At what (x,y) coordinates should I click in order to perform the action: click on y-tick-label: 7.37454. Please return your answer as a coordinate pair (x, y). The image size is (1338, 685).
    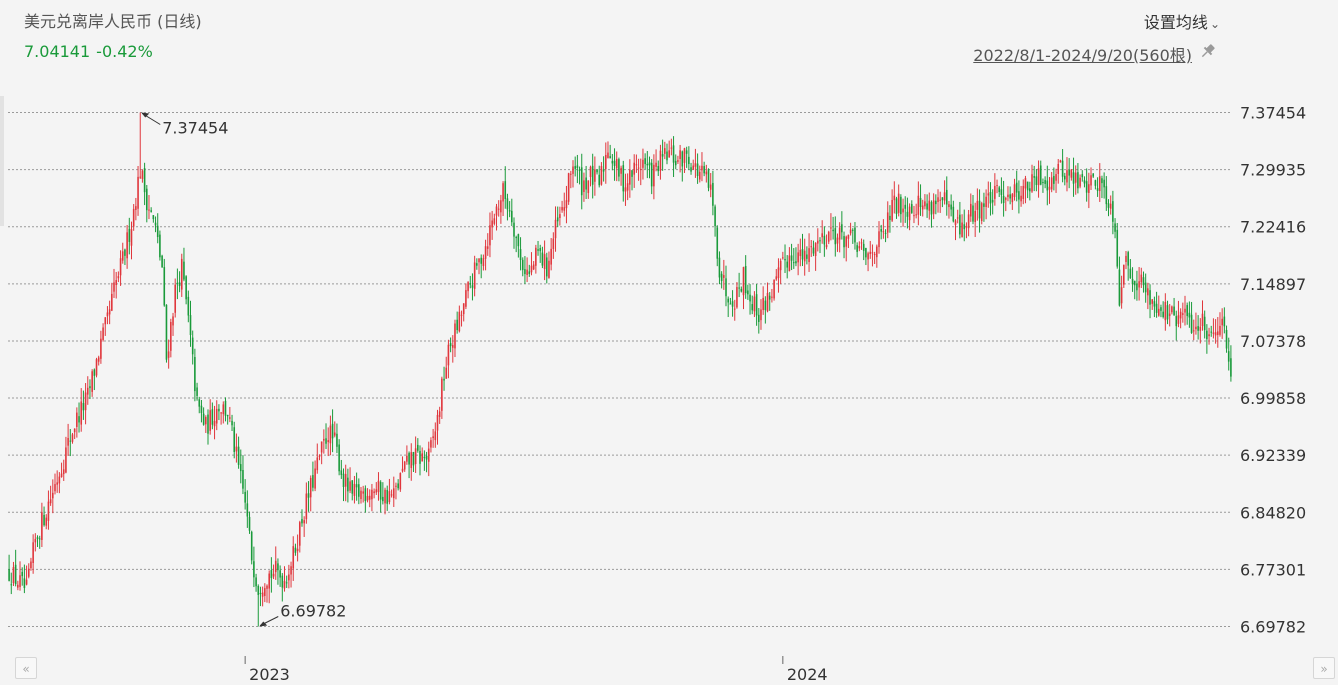
    Looking at the image, I should click on (1273, 113).